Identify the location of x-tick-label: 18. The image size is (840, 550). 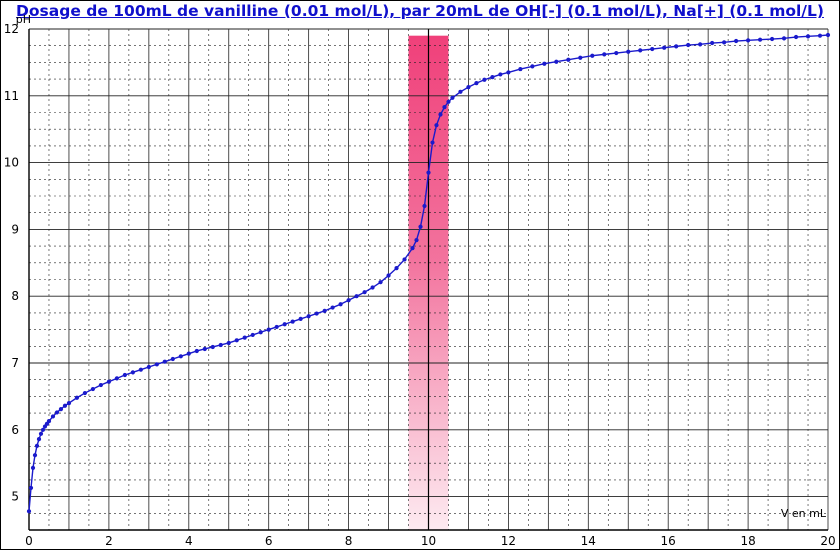
(747, 541).